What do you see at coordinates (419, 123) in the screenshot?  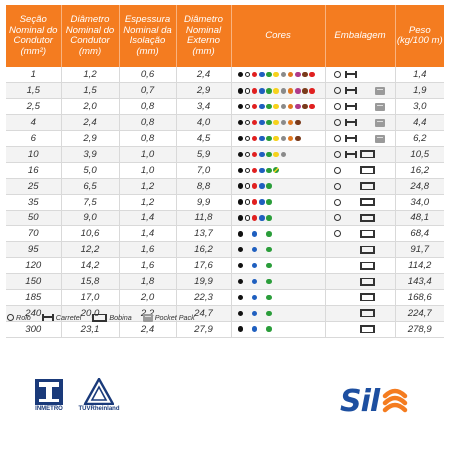 I see `cell-peso: 4,4` at bounding box center [419, 123].